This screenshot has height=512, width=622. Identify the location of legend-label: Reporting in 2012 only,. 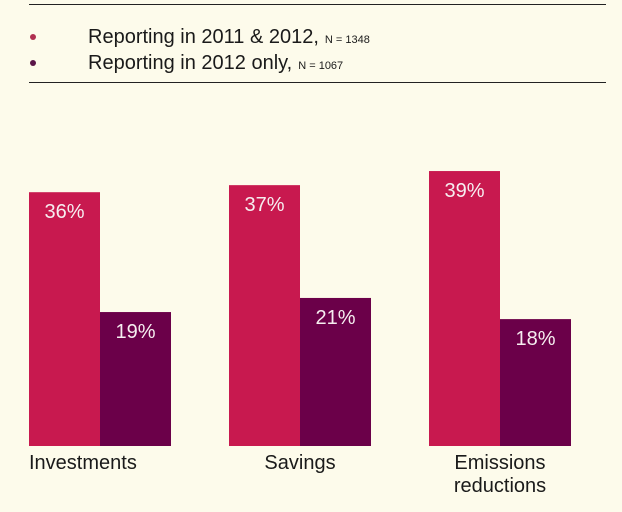
(190, 63).